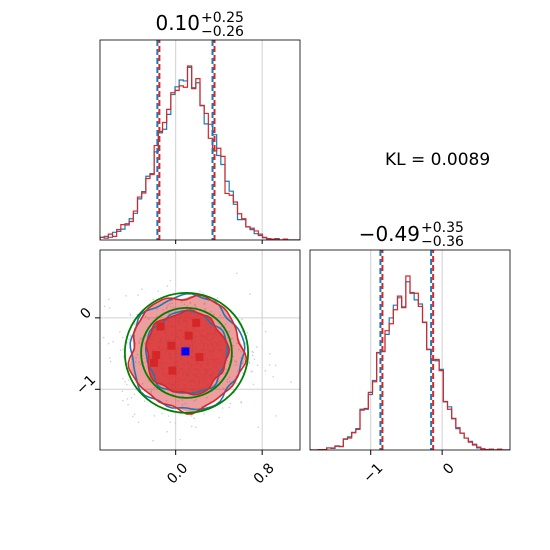  What do you see at coordinates (409, 468) in the screenshot?
I see `param2-histogram-ticks: −1 0` at bounding box center [409, 468].